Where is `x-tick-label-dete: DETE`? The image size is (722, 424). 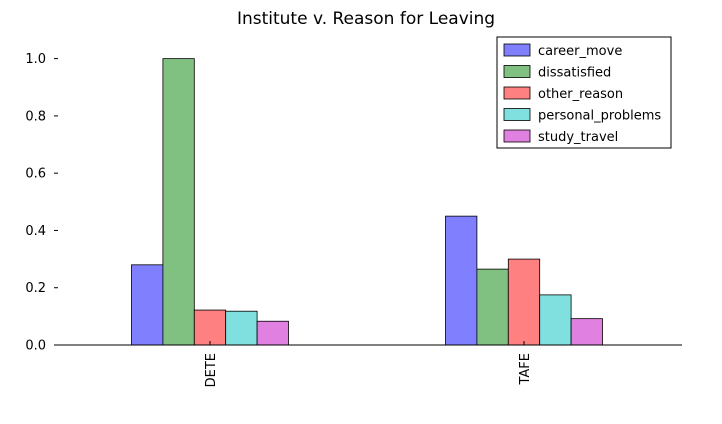 x-tick-label-dete: DETE is located at coordinates (211, 370).